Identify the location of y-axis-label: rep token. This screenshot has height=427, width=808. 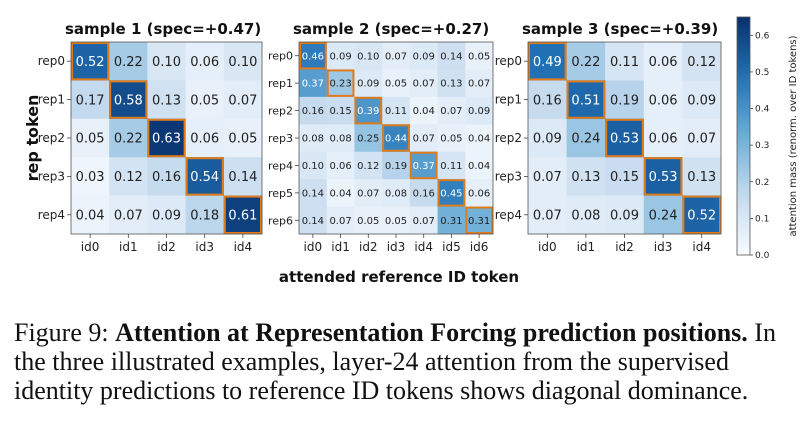
(32, 138).